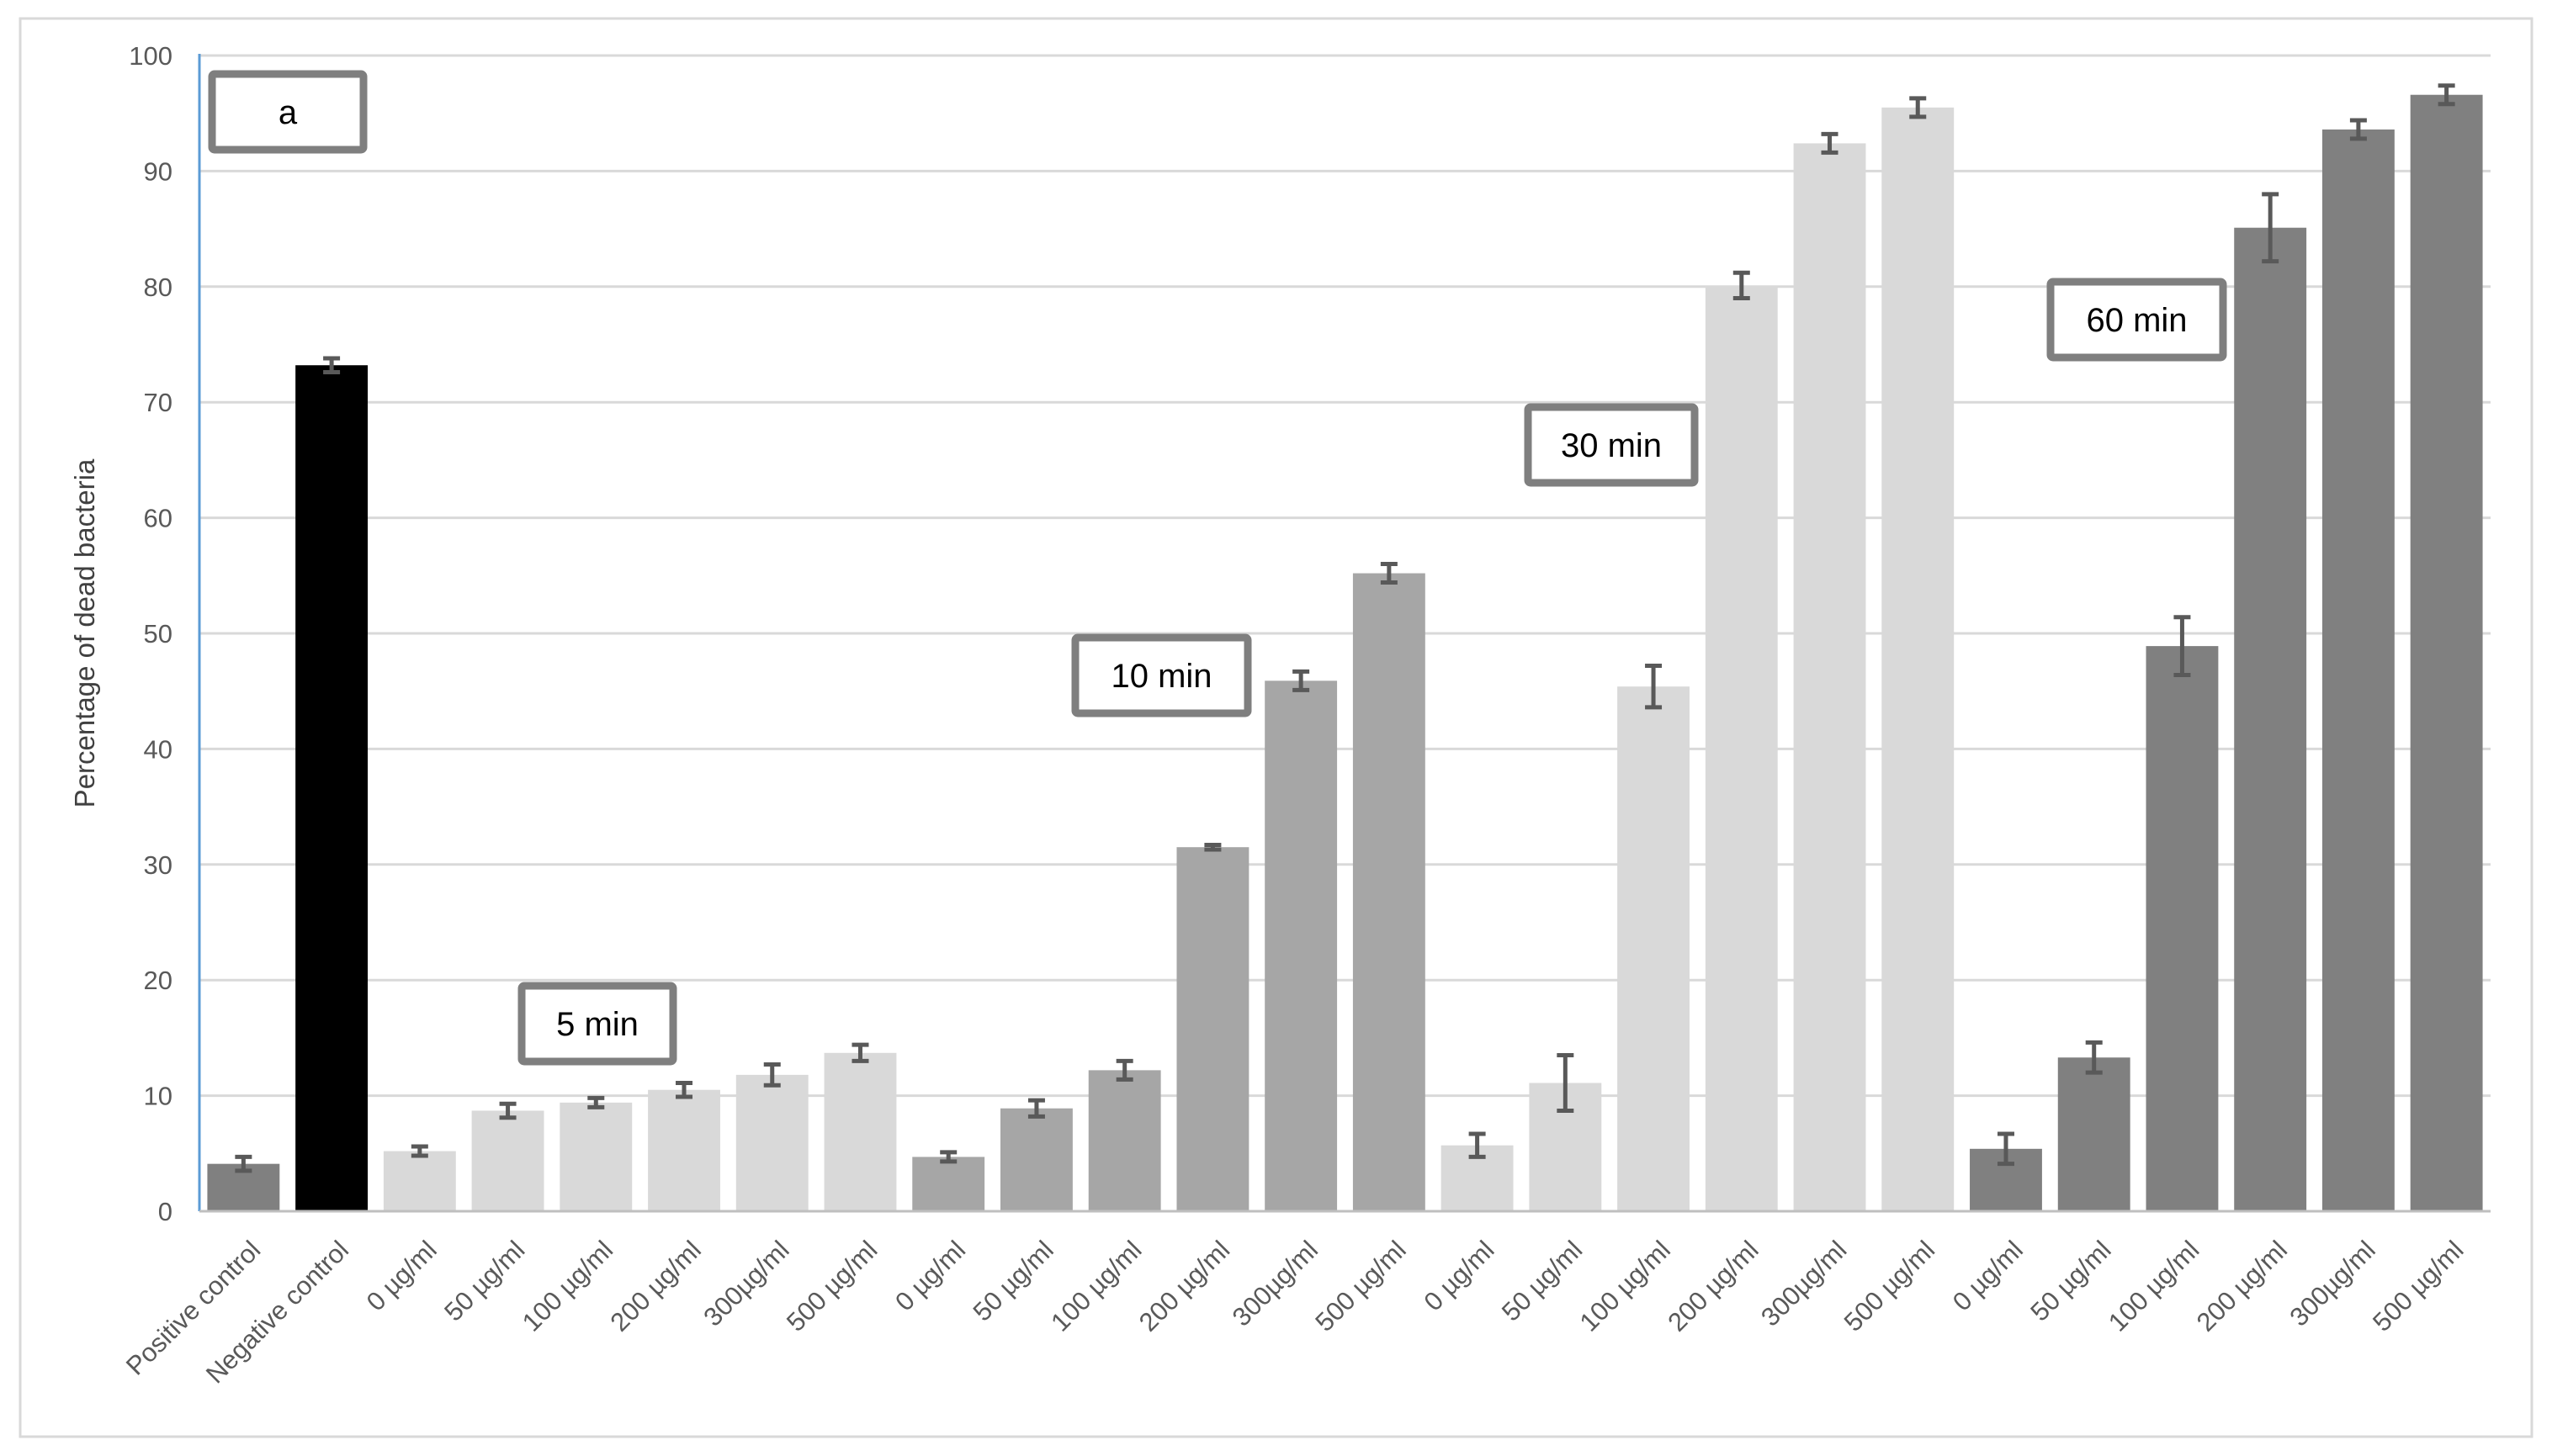 This screenshot has width=2552, height=1456. I want to click on annotation-60min: 60 min, so click(2136, 320).